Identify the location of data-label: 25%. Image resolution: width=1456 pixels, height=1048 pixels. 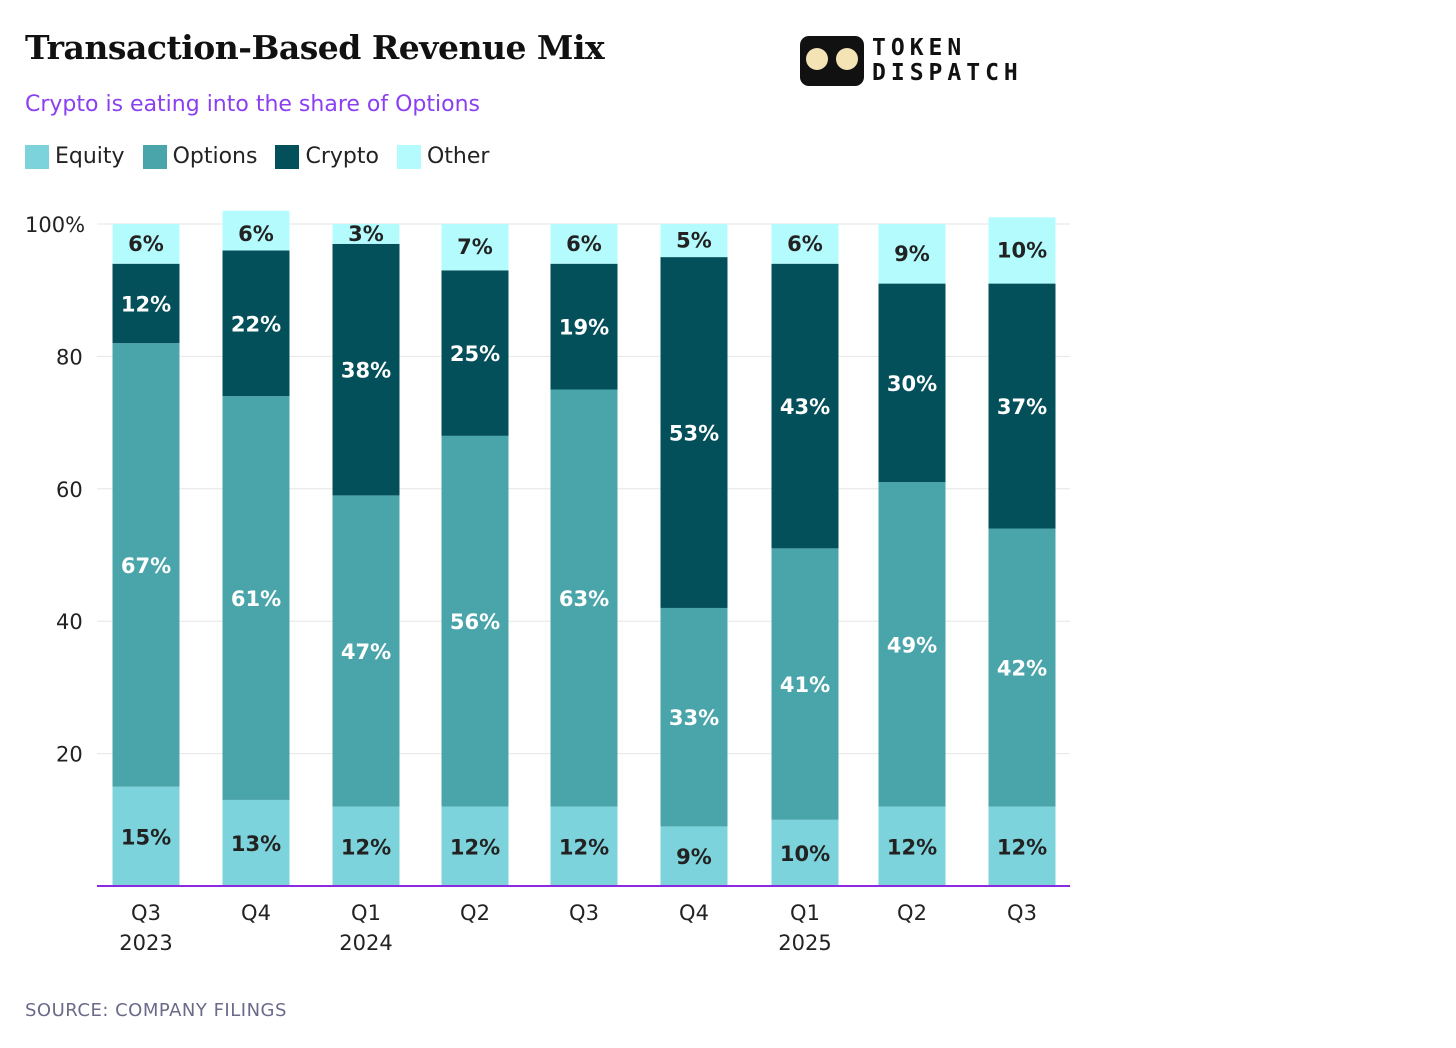
(475, 354).